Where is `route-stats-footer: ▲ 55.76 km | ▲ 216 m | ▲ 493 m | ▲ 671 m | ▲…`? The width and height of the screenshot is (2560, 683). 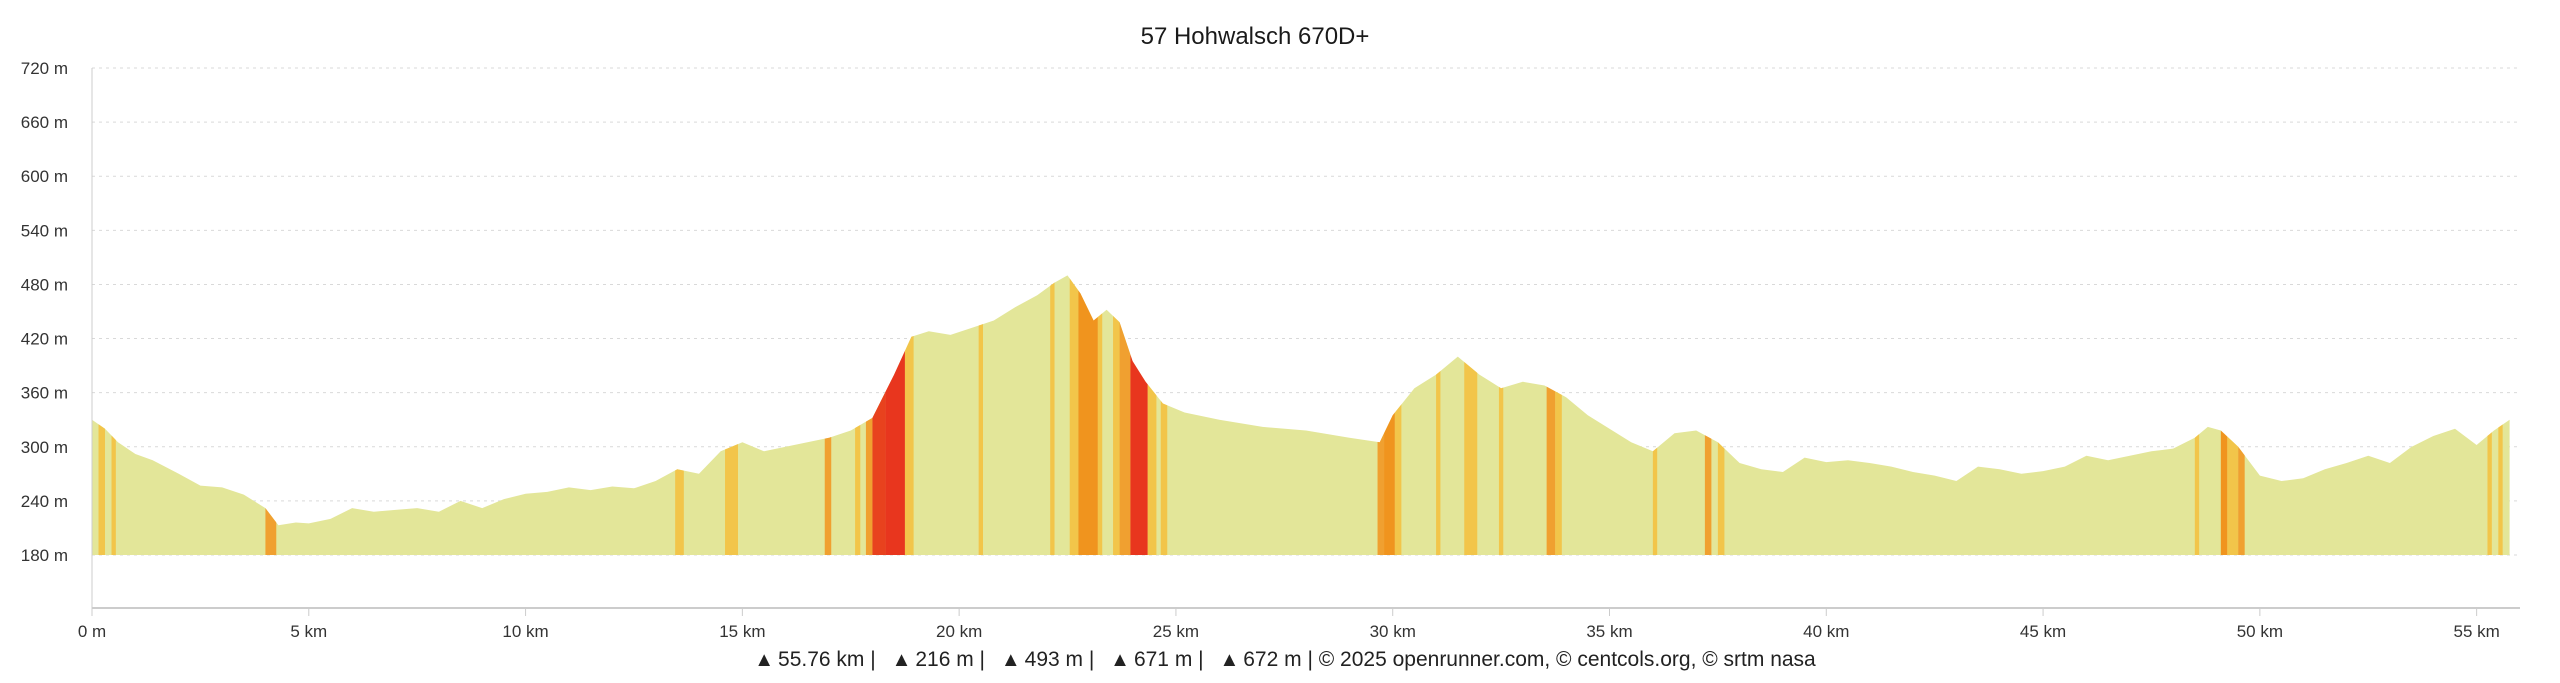 route-stats-footer: ▲ 55.76 km | ▲ 216 m | ▲ 493 m | ▲ 671 m | ▲… is located at coordinates (1280, 660).